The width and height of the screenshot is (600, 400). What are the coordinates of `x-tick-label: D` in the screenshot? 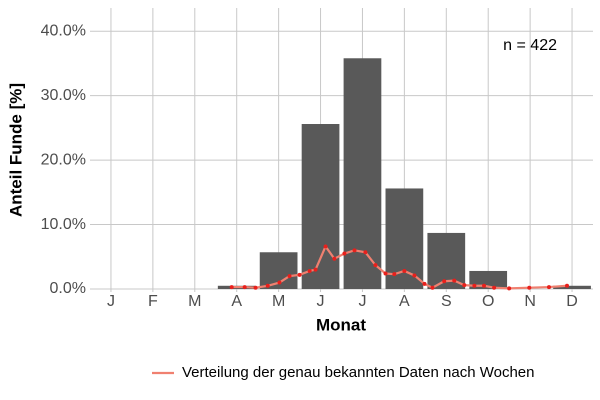 It's located at (572, 301).